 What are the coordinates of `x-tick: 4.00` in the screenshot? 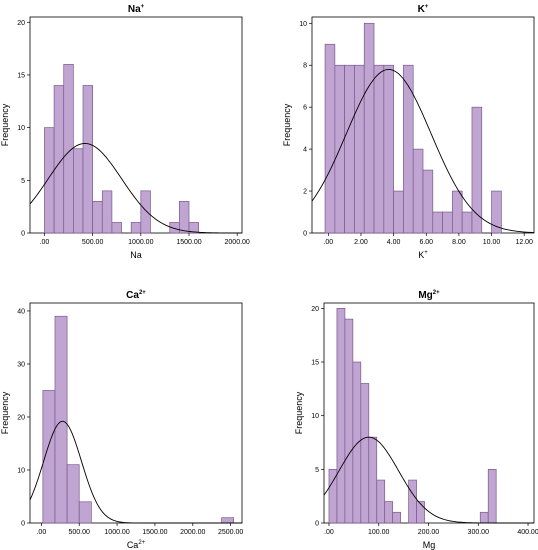 It's located at (394, 239).